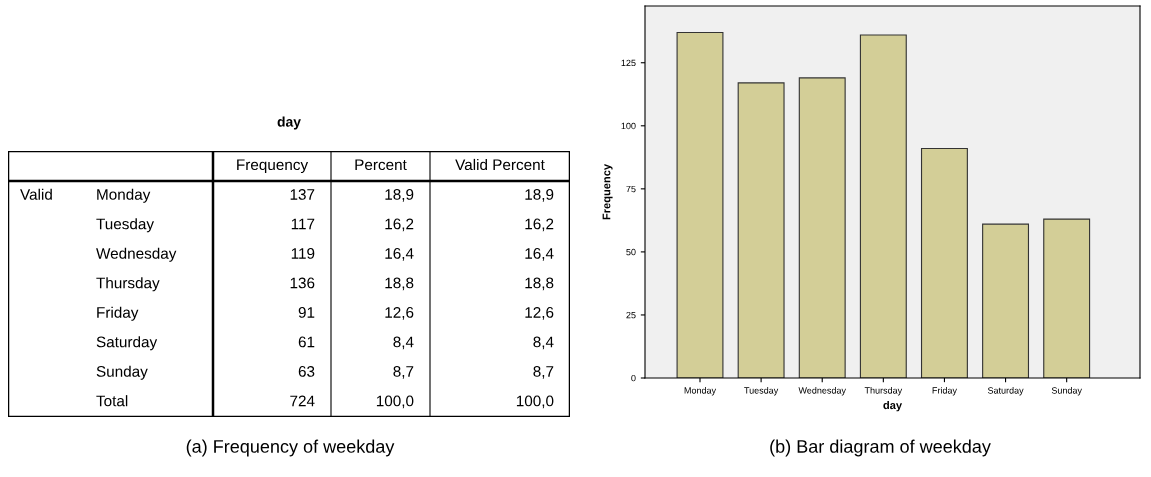 This screenshot has width=1151, height=477. Describe the element at coordinates (607, 191) in the screenshot. I see `y-axis-title: Frequency` at that location.